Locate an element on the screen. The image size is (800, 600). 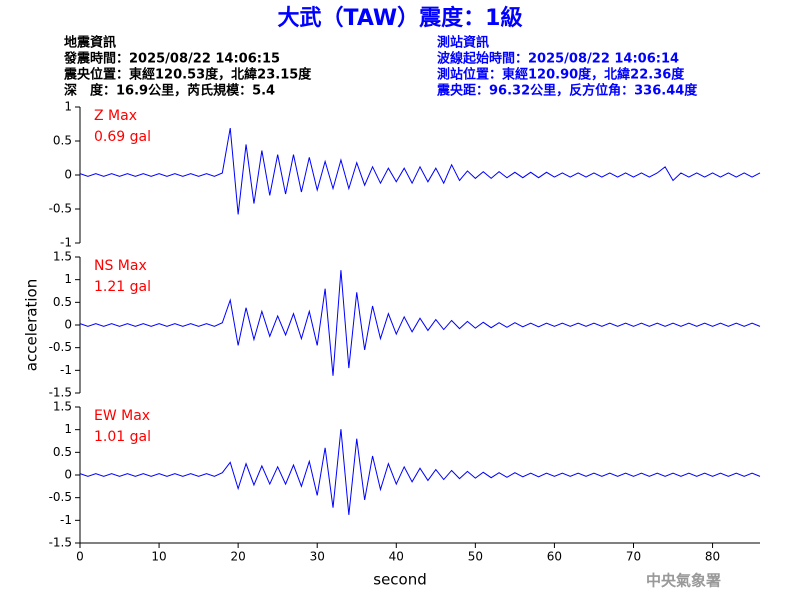
x-tick-label: 30 is located at coordinates (317, 557).